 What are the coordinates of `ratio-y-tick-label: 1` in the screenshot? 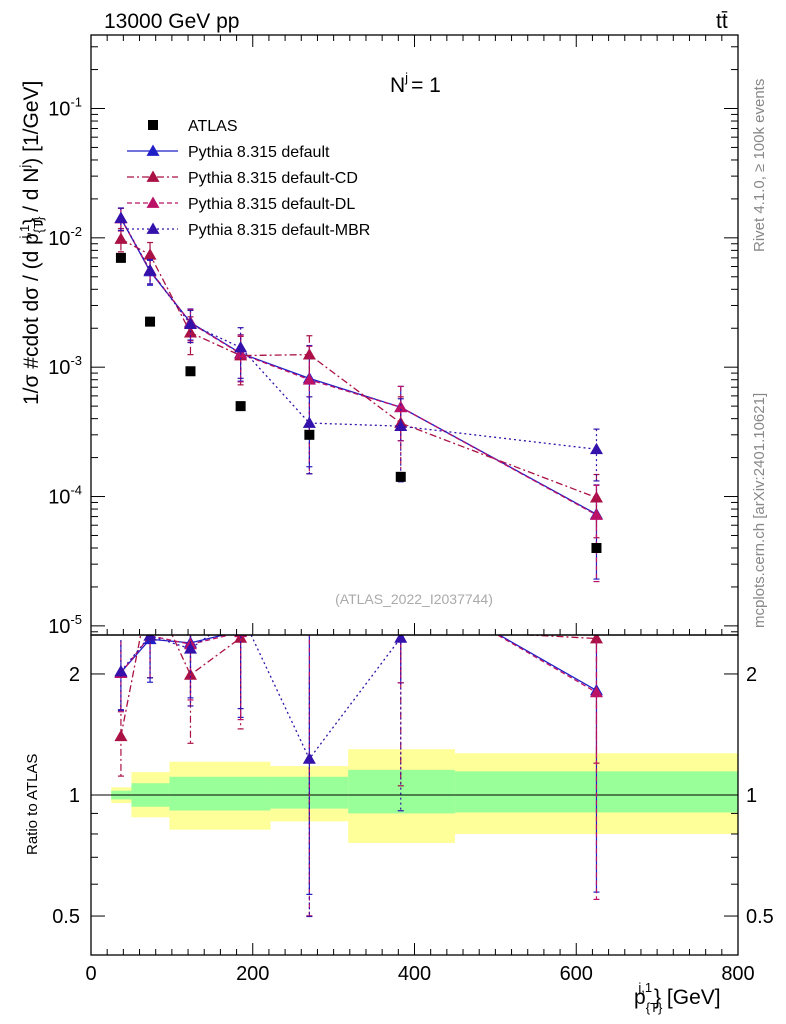 It's located at (74, 796).